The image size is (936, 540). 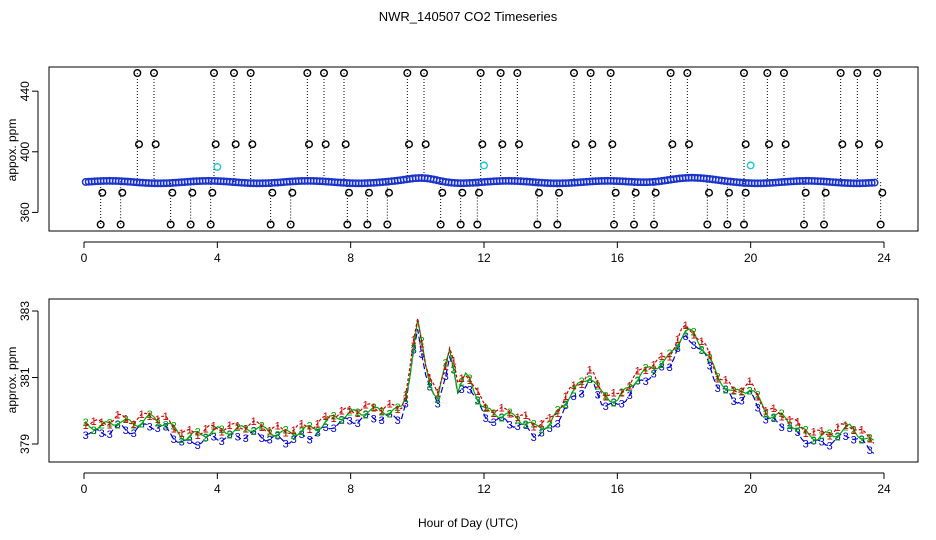 I want to click on cyan-point, so click(x=484, y=165).